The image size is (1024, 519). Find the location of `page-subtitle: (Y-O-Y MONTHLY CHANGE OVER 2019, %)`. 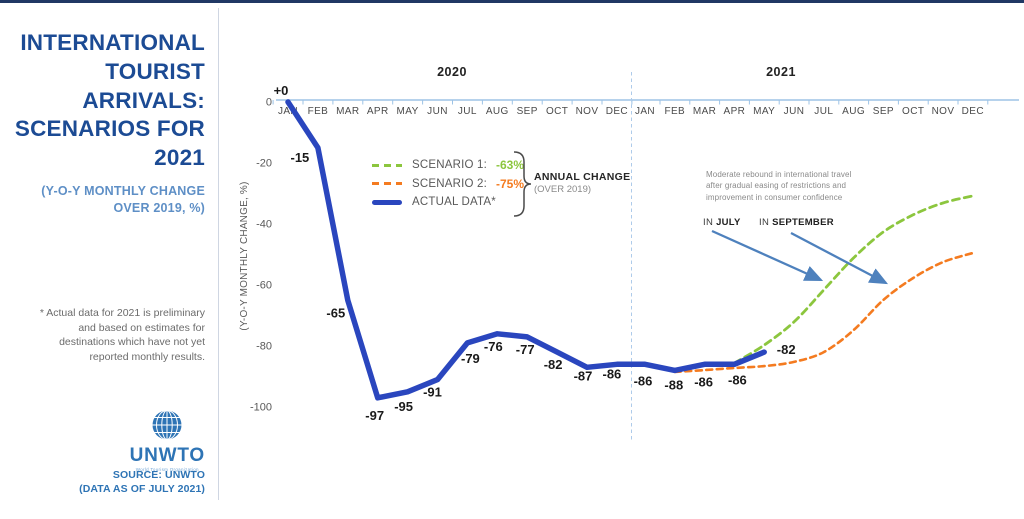

page-subtitle: (Y-O-Y MONTHLY CHANGE OVER 2019, %) is located at coordinates (123, 199).